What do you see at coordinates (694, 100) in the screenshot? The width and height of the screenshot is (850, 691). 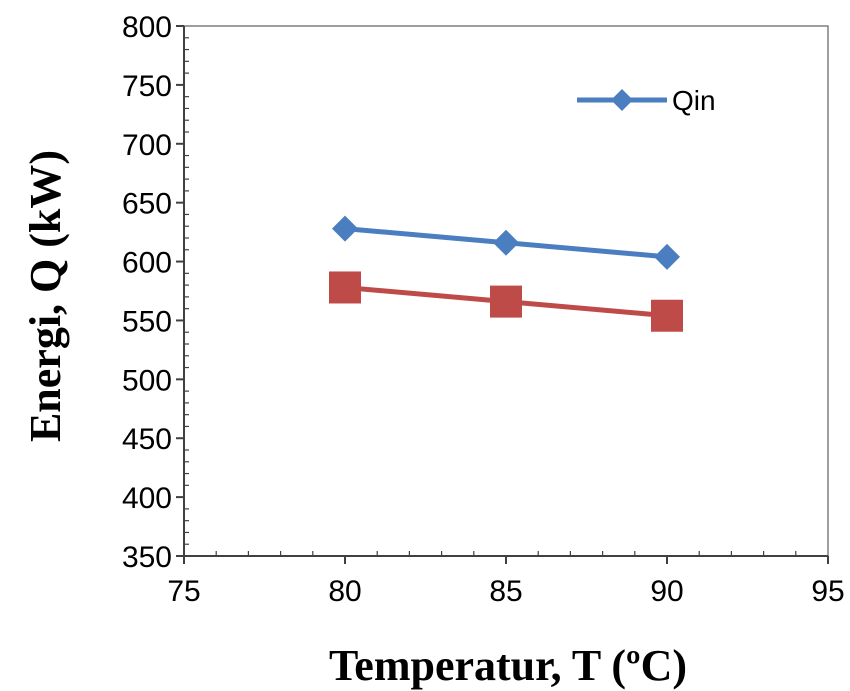 I see `legend-label: Qin` at bounding box center [694, 100].